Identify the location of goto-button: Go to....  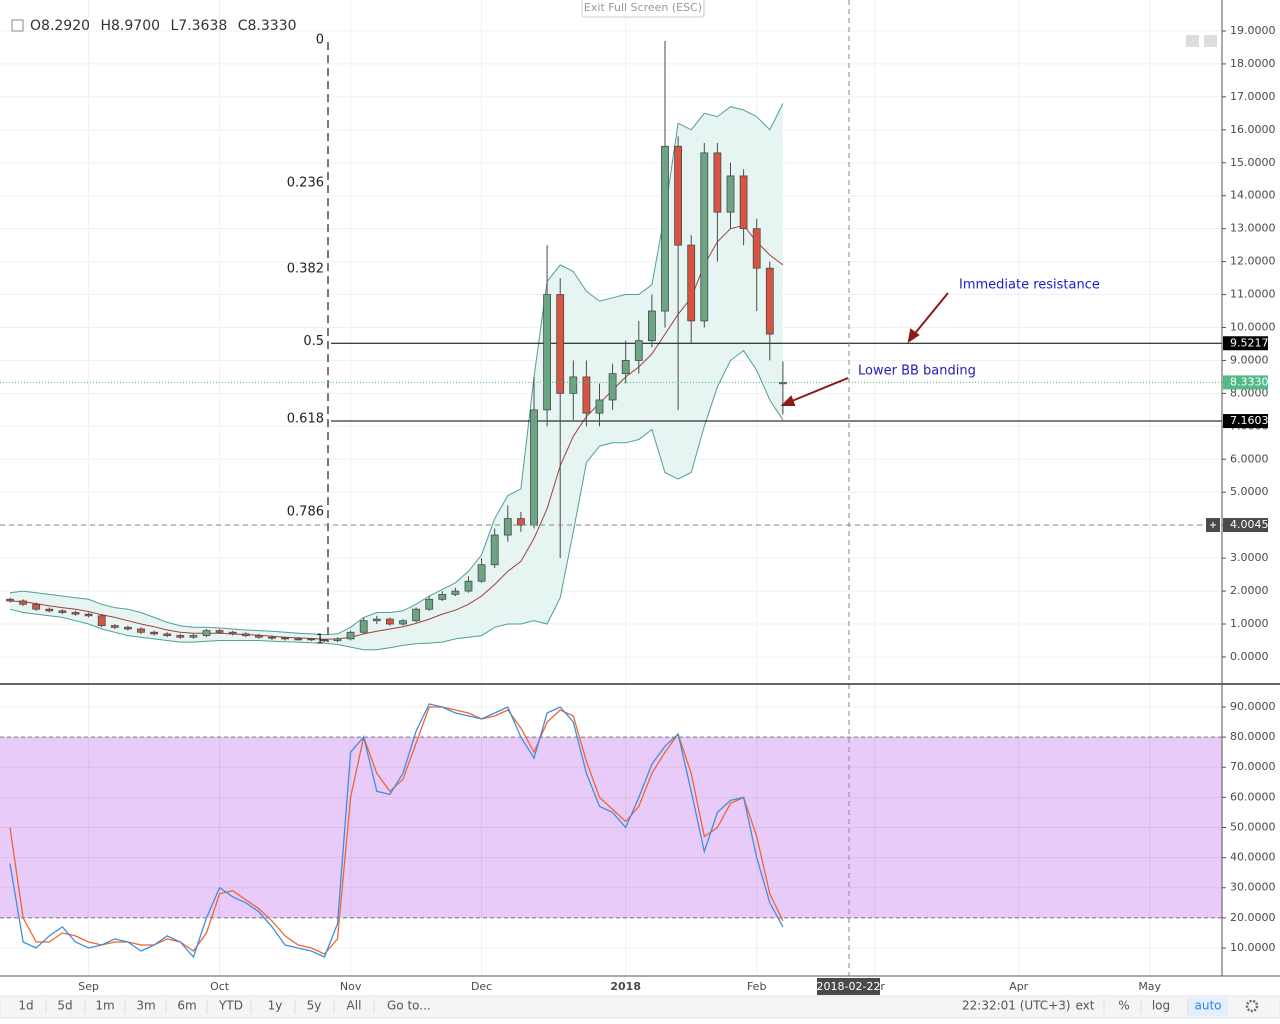
(409, 1006).